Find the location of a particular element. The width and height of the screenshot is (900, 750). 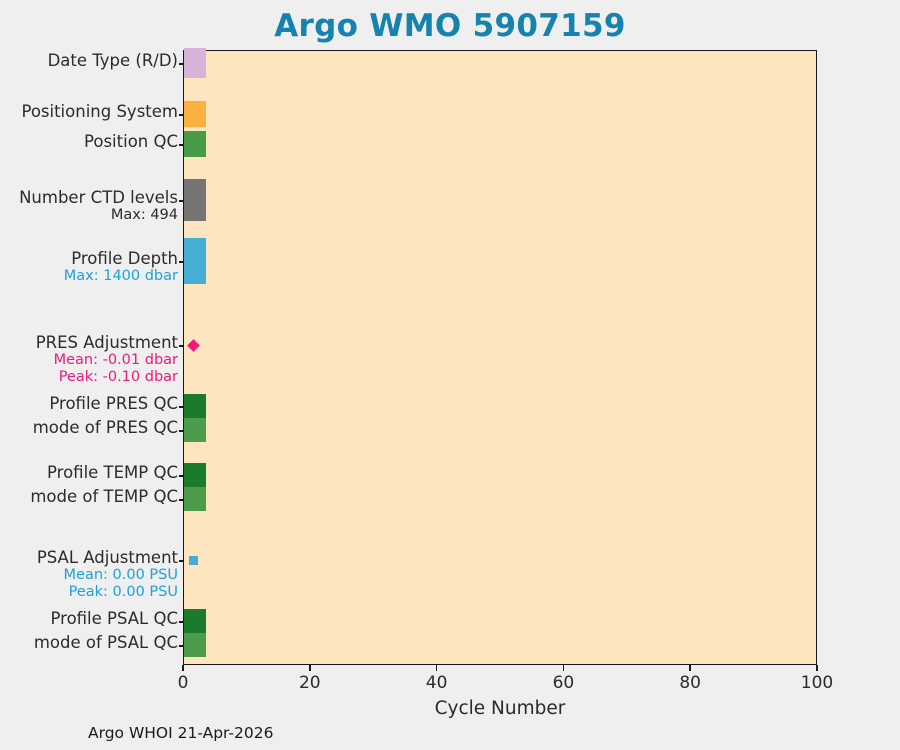

y-axis-label-mode-of-temp-qc: mode of TEMP QC is located at coordinates (104, 496).